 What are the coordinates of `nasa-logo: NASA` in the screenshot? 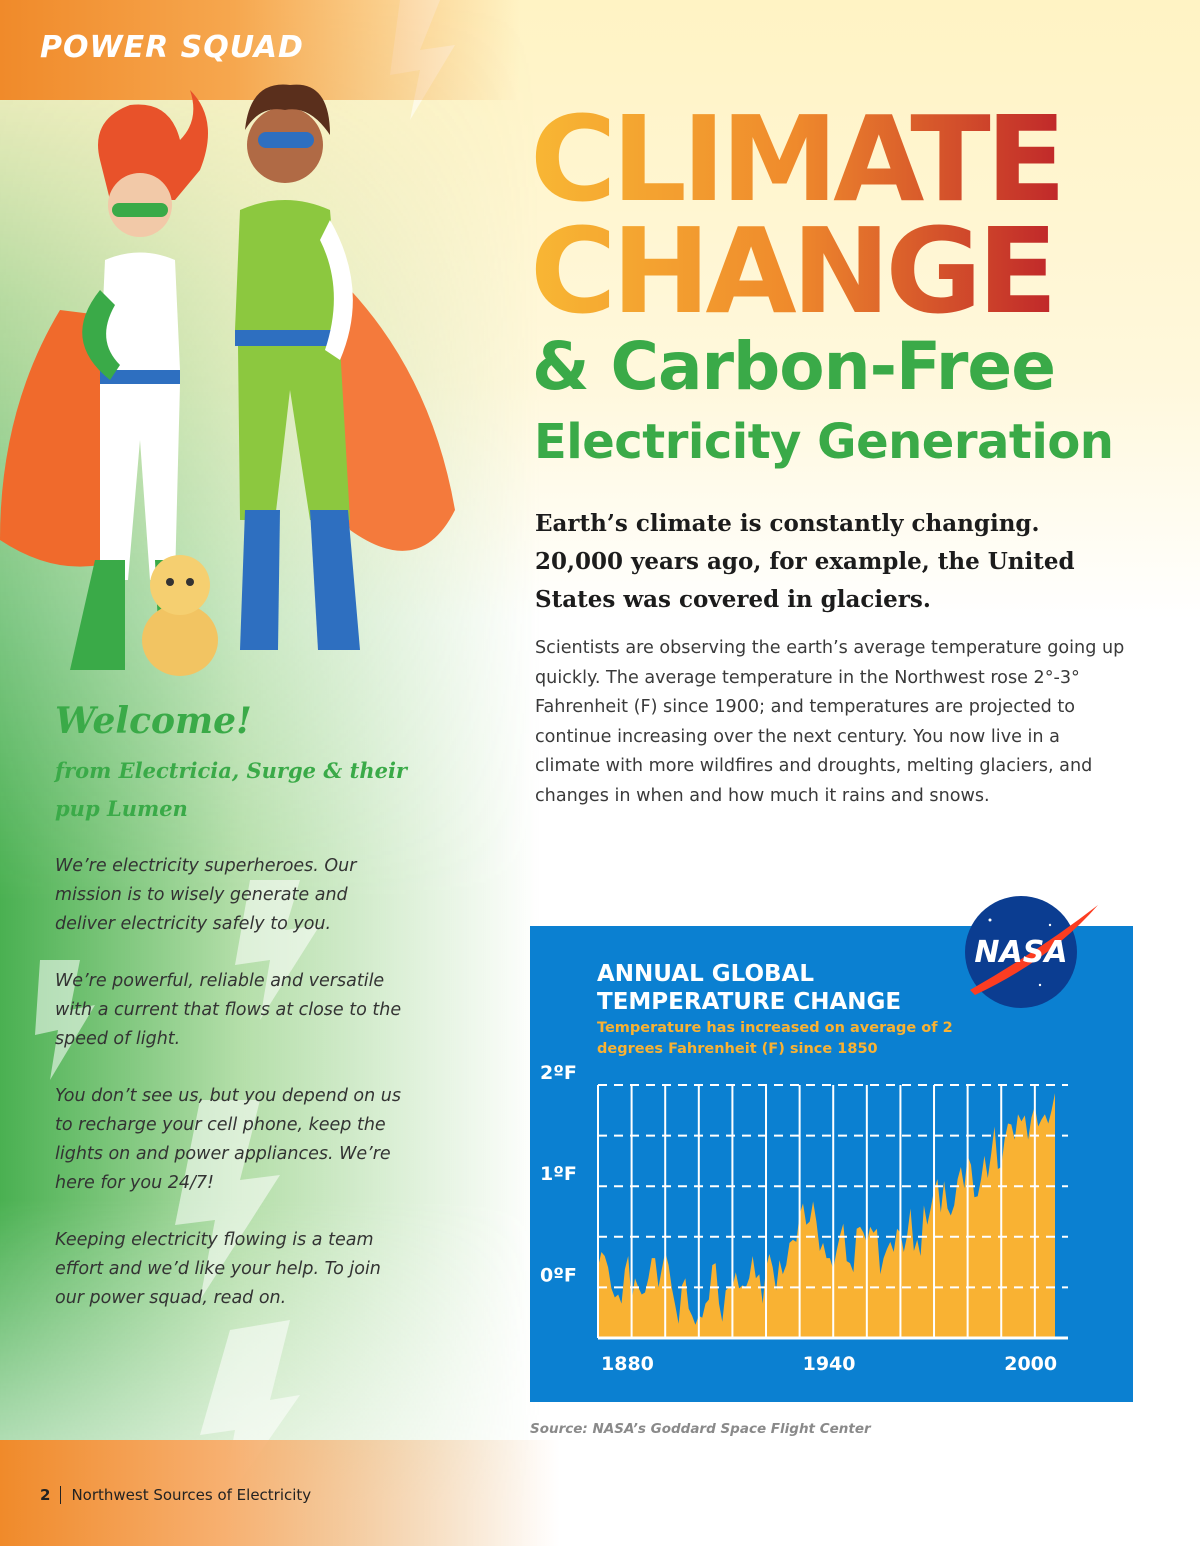 It's located at (1031, 952).